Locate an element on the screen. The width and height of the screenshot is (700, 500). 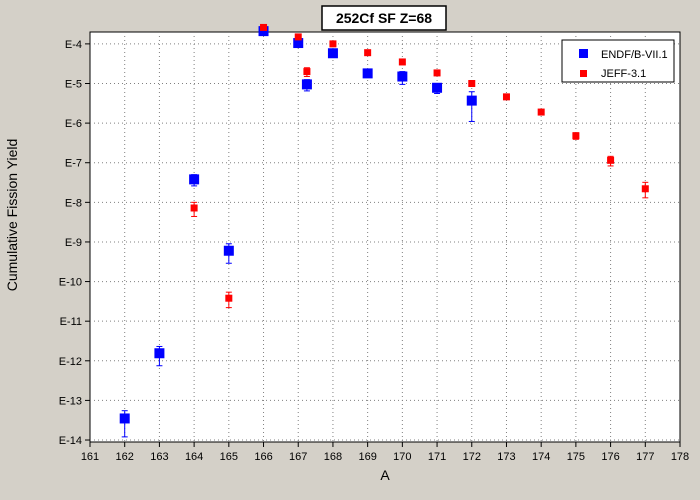
x-tick-label: 176 is located at coordinates (610, 457).